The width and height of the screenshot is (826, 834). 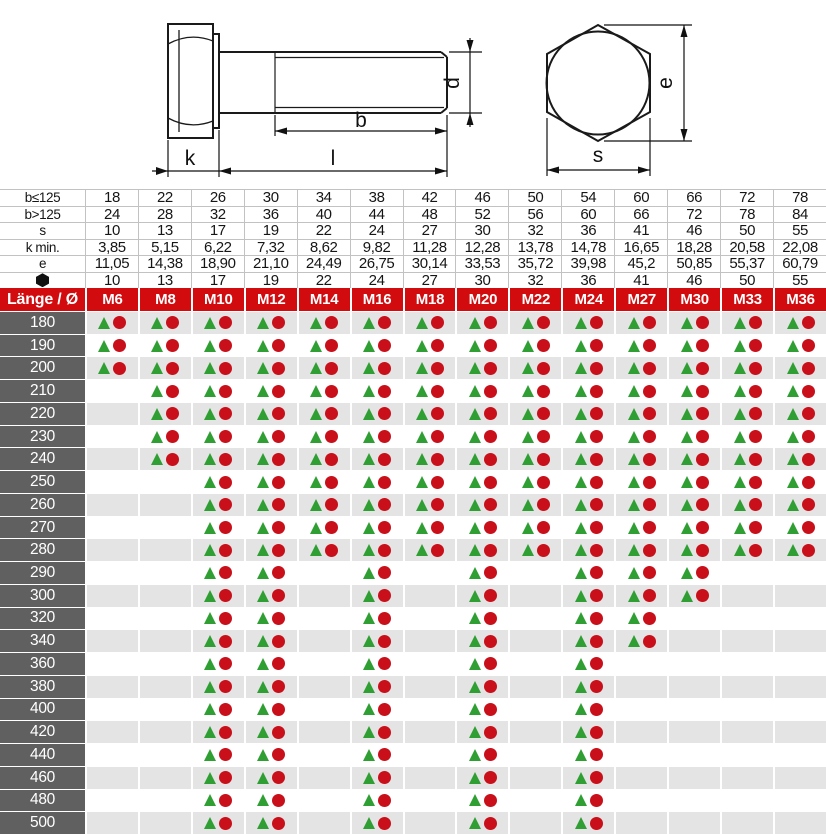 What do you see at coordinates (748, 800) in the screenshot?
I see `avail-480-m33` at bounding box center [748, 800].